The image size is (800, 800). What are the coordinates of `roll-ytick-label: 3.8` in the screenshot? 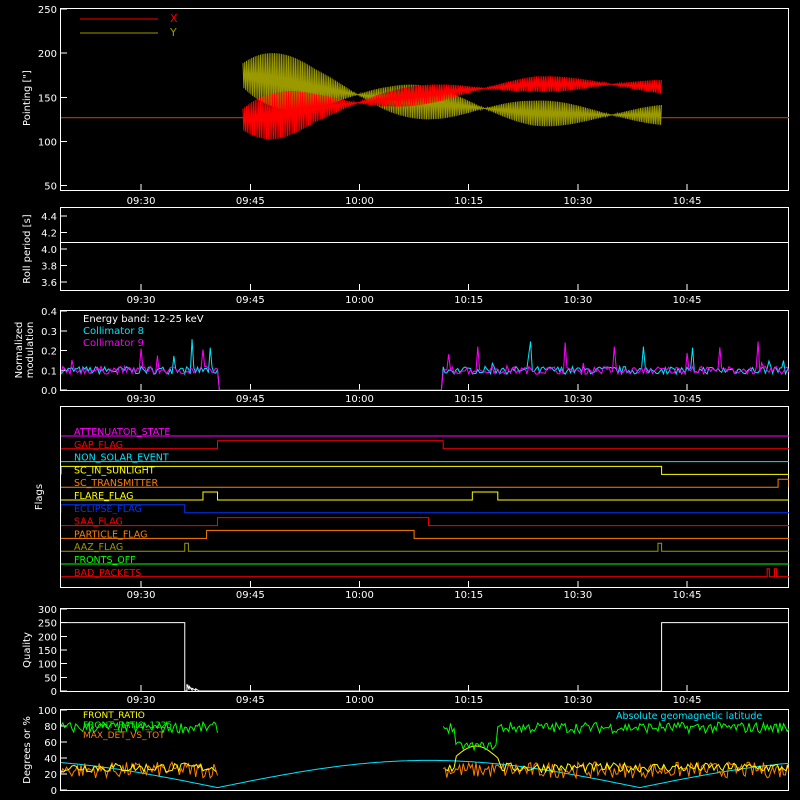 It's located at (49, 266).